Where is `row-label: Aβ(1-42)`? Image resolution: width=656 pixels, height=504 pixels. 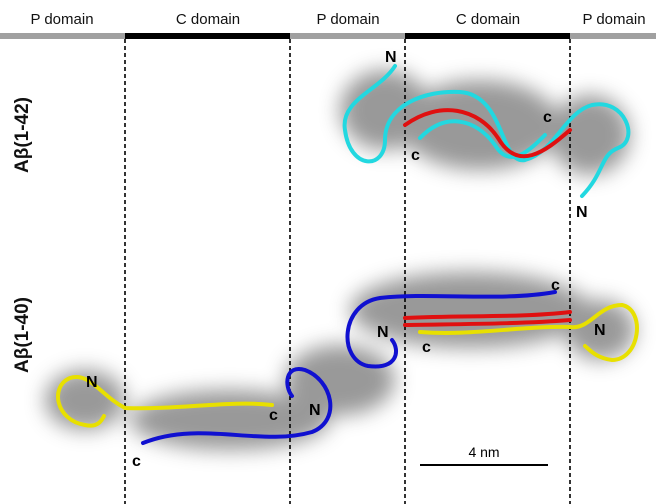
row-label: Aβ(1-42) is located at coordinates (22, 135).